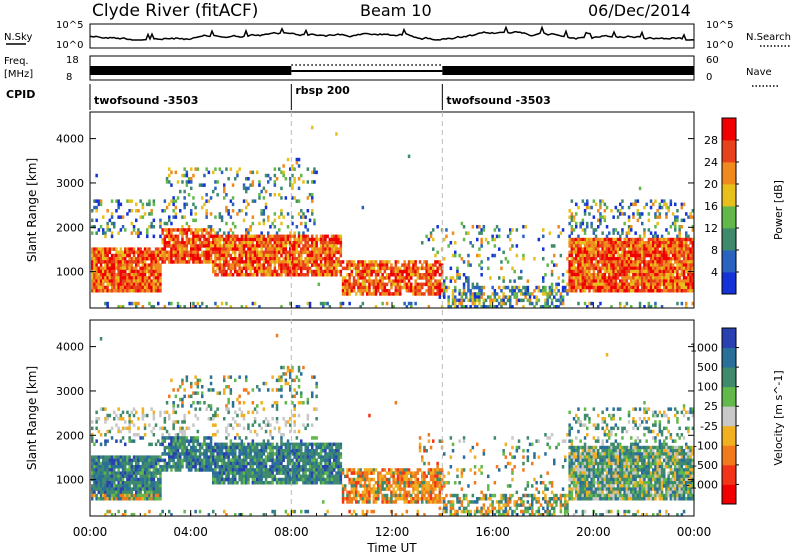 Image resolution: width=800 pixels, height=554 pixels. Describe the element at coordinates (593, 532) in the screenshot. I see `x-tick-label: 20:00` at that location.